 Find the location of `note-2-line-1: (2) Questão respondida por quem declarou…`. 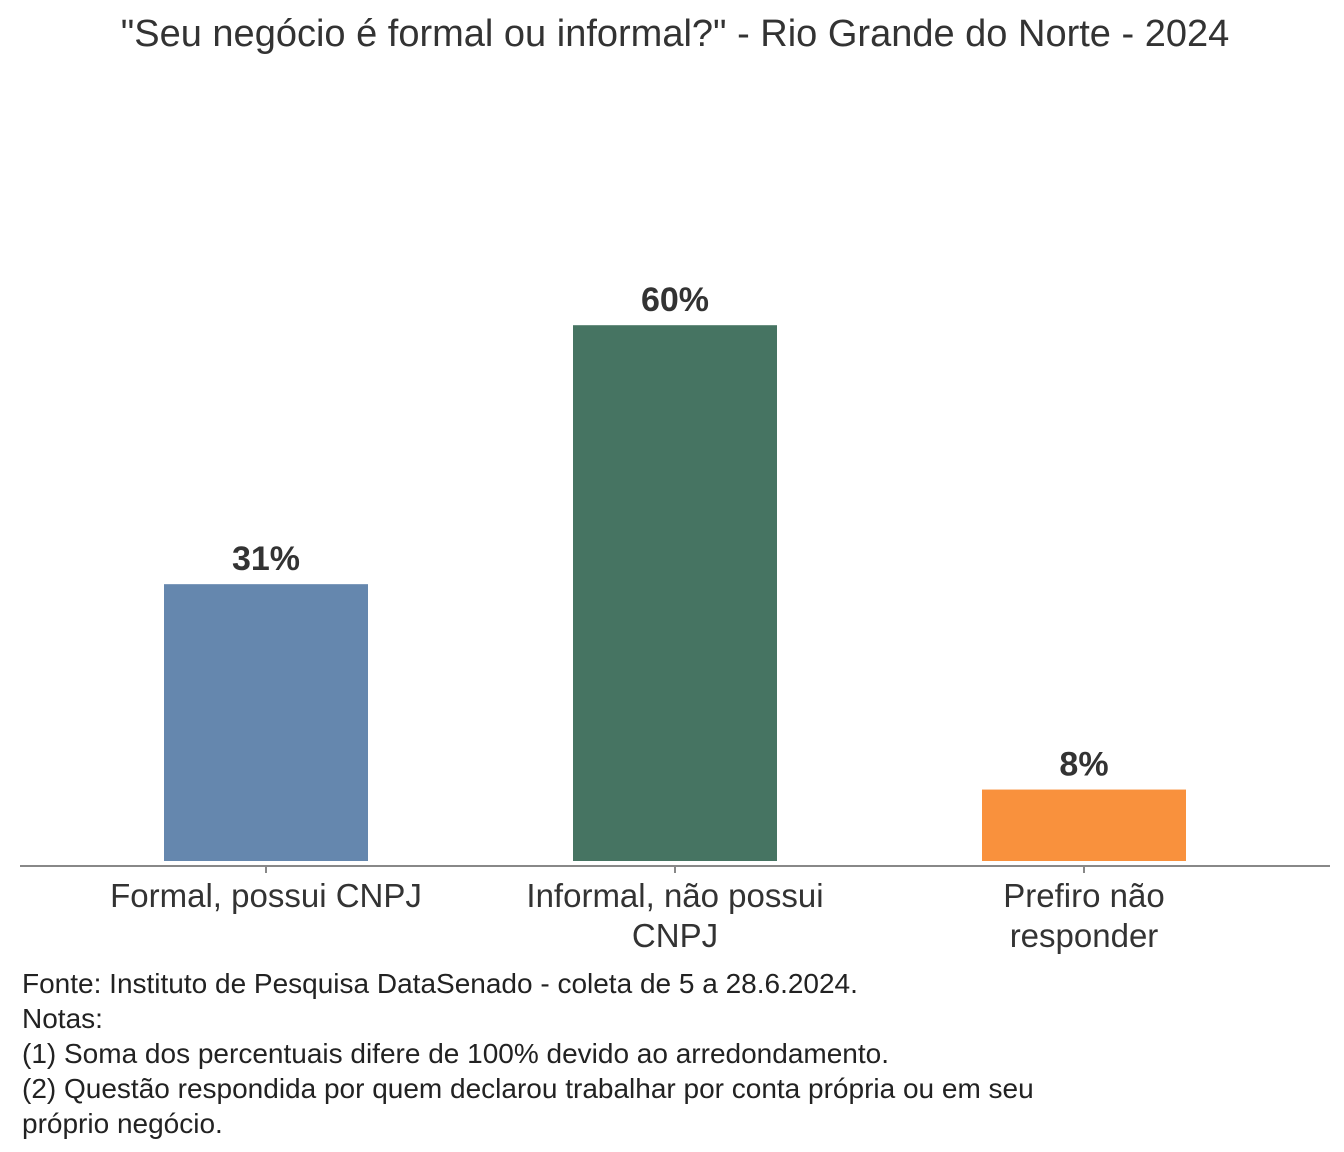

note-2-line-1: (2) Questão respondida por quem declarou… is located at coordinates (528, 1088).